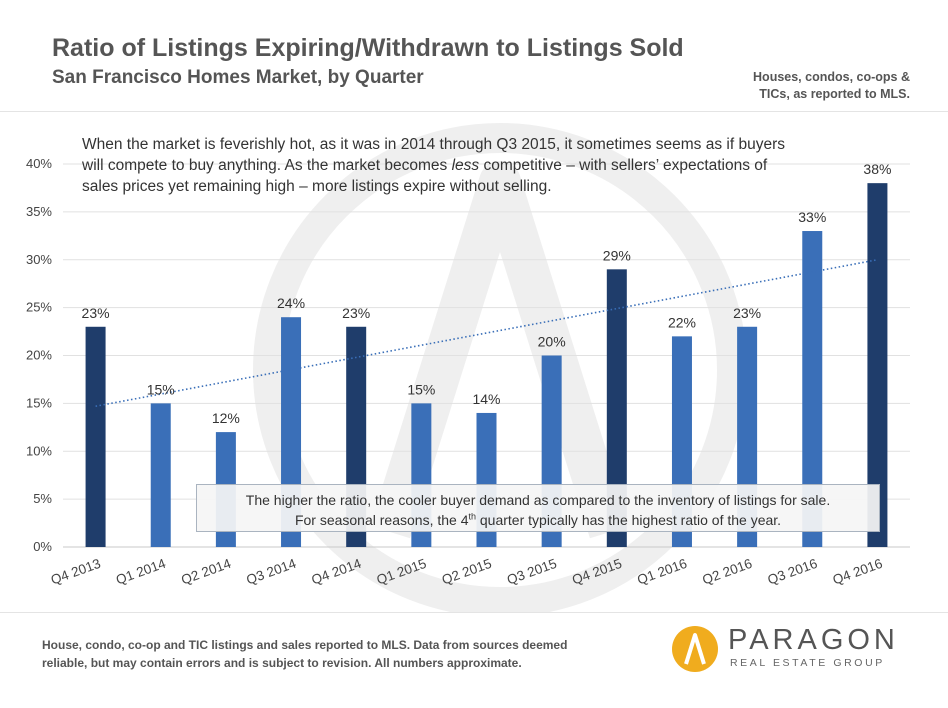 The height and width of the screenshot is (708, 948). What do you see at coordinates (381, 520) in the screenshot?
I see `explanation-line-2-start: For seasonal reasons, the 4` at bounding box center [381, 520].